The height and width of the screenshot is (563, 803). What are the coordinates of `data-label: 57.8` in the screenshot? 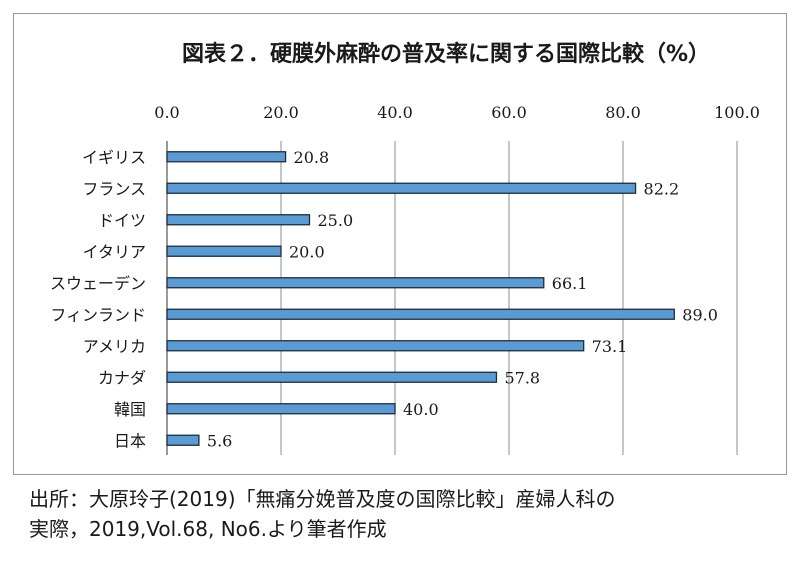 It's located at (522, 377).